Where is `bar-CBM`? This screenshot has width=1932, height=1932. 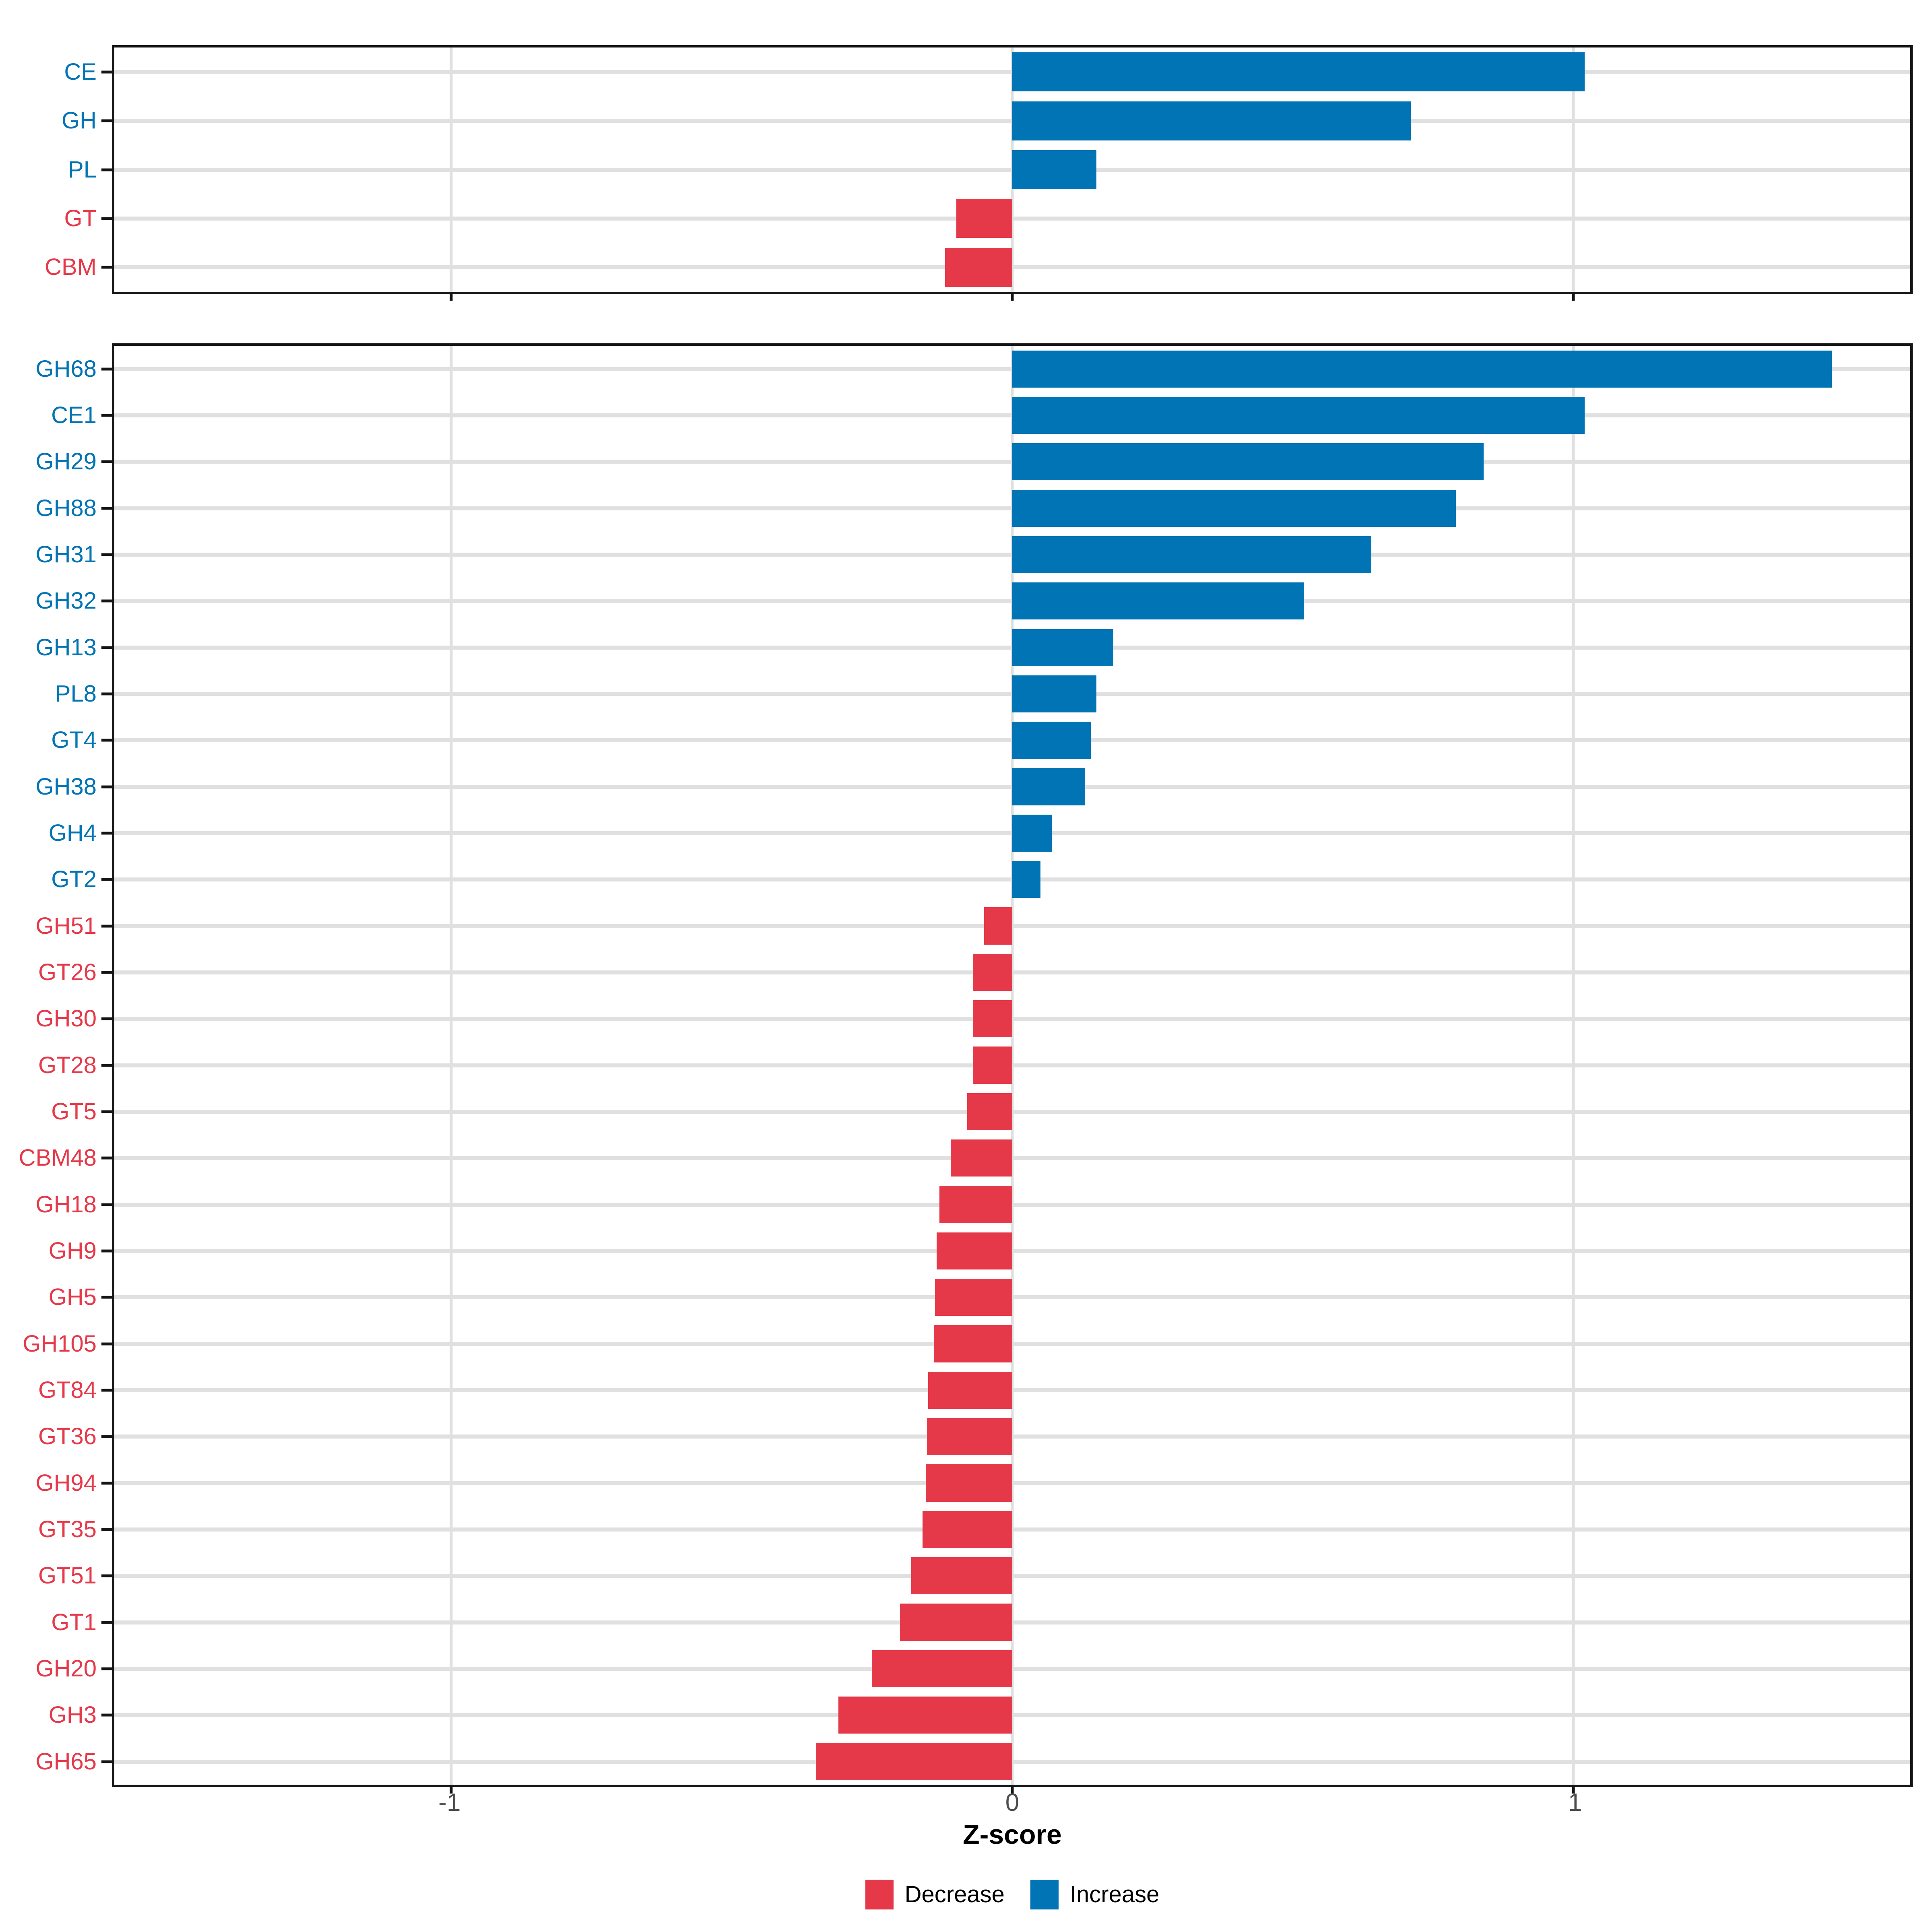
bar-CBM is located at coordinates (978, 267).